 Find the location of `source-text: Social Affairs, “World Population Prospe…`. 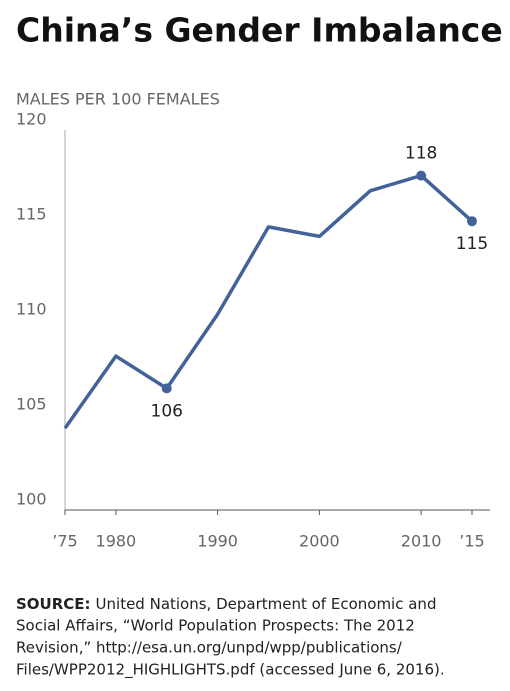

source-text: Social Affairs, “World Population Prospe… is located at coordinates (215, 626).